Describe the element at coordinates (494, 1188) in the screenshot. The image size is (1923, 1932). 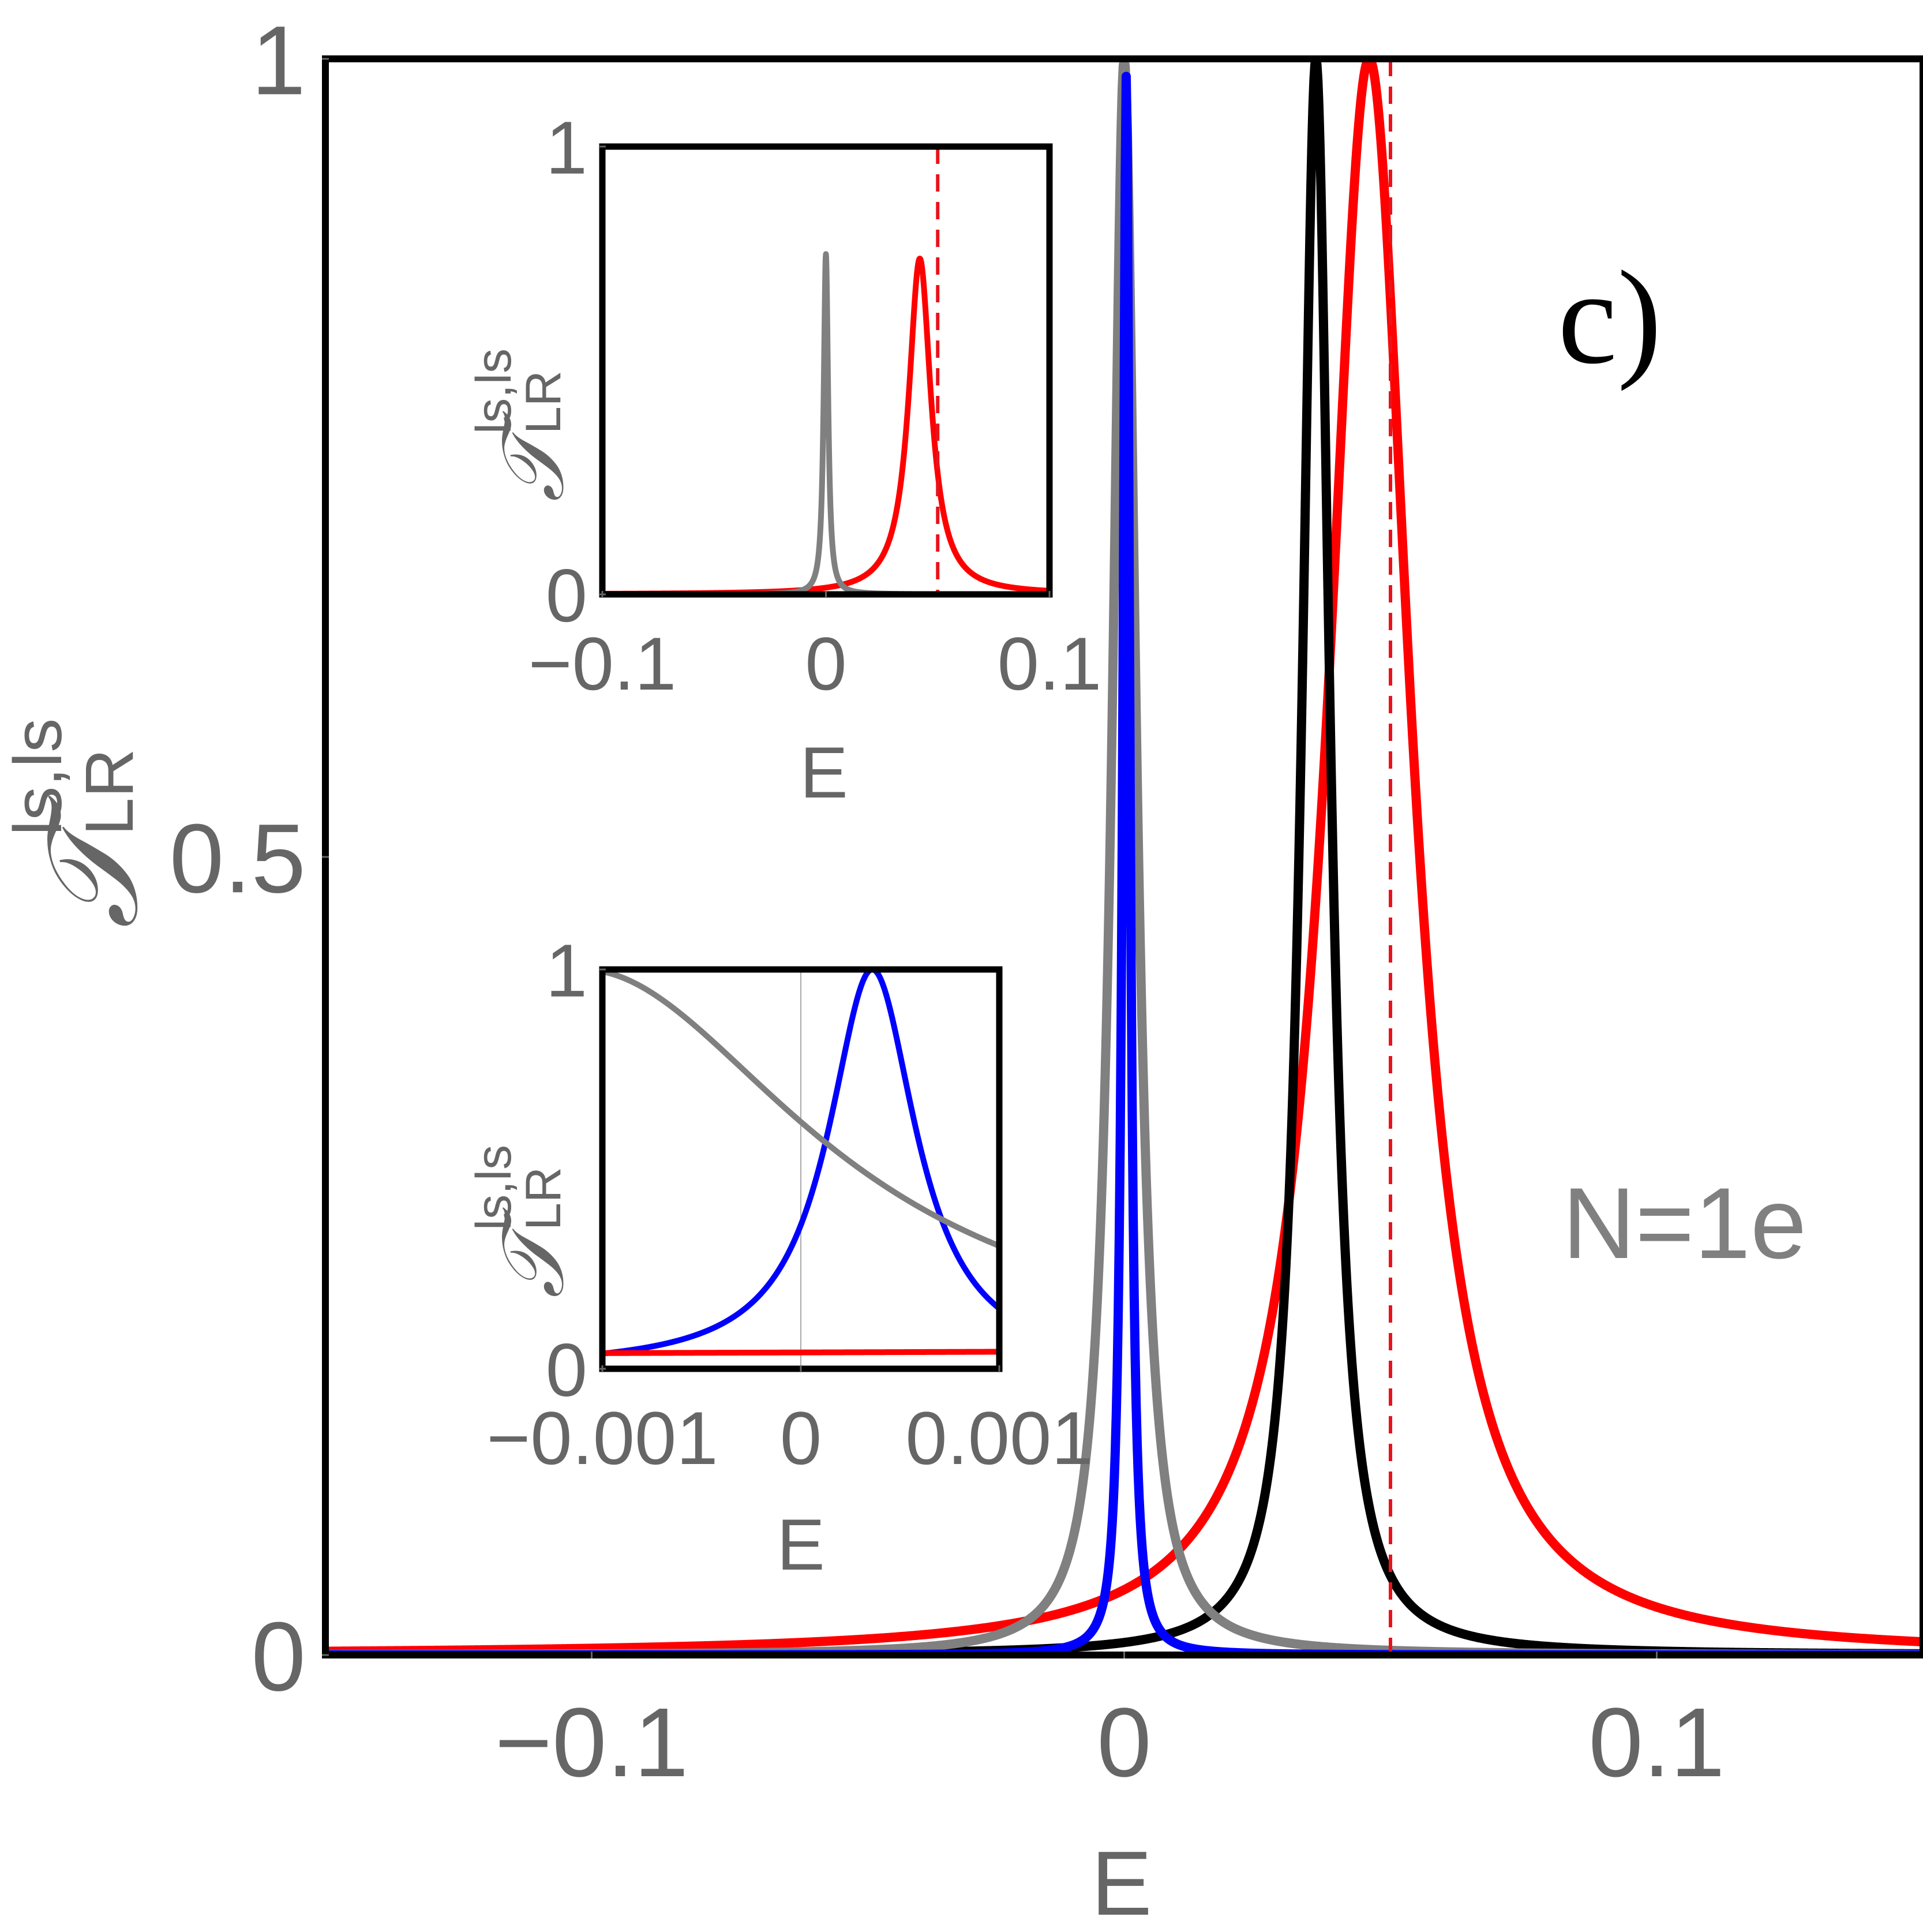
I see `inset-bottom-y-axis-superscript: ls,ls` at that location.